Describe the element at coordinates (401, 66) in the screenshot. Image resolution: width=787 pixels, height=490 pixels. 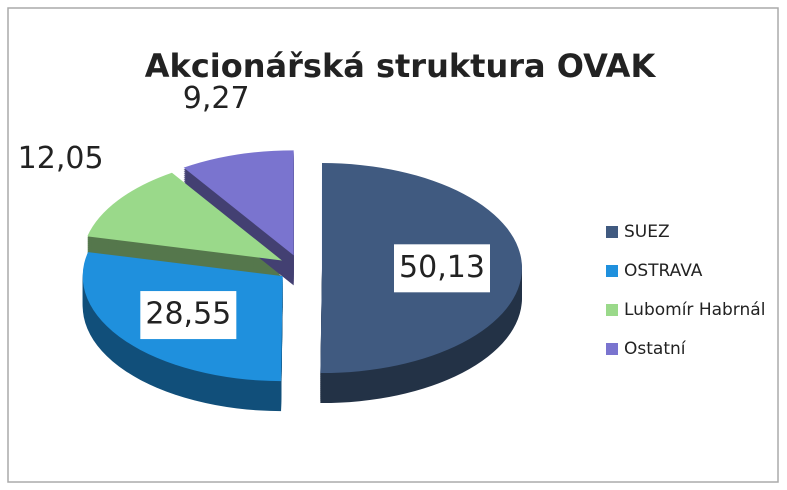
I see `chart-title: Akcionářská struktura OVAK` at that location.